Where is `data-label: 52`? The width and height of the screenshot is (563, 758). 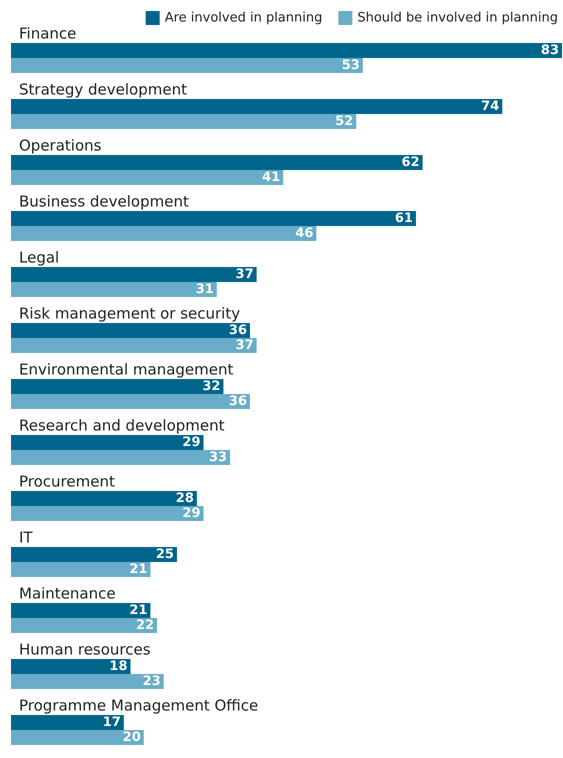
data-label: 52 is located at coordinates (344, 121).